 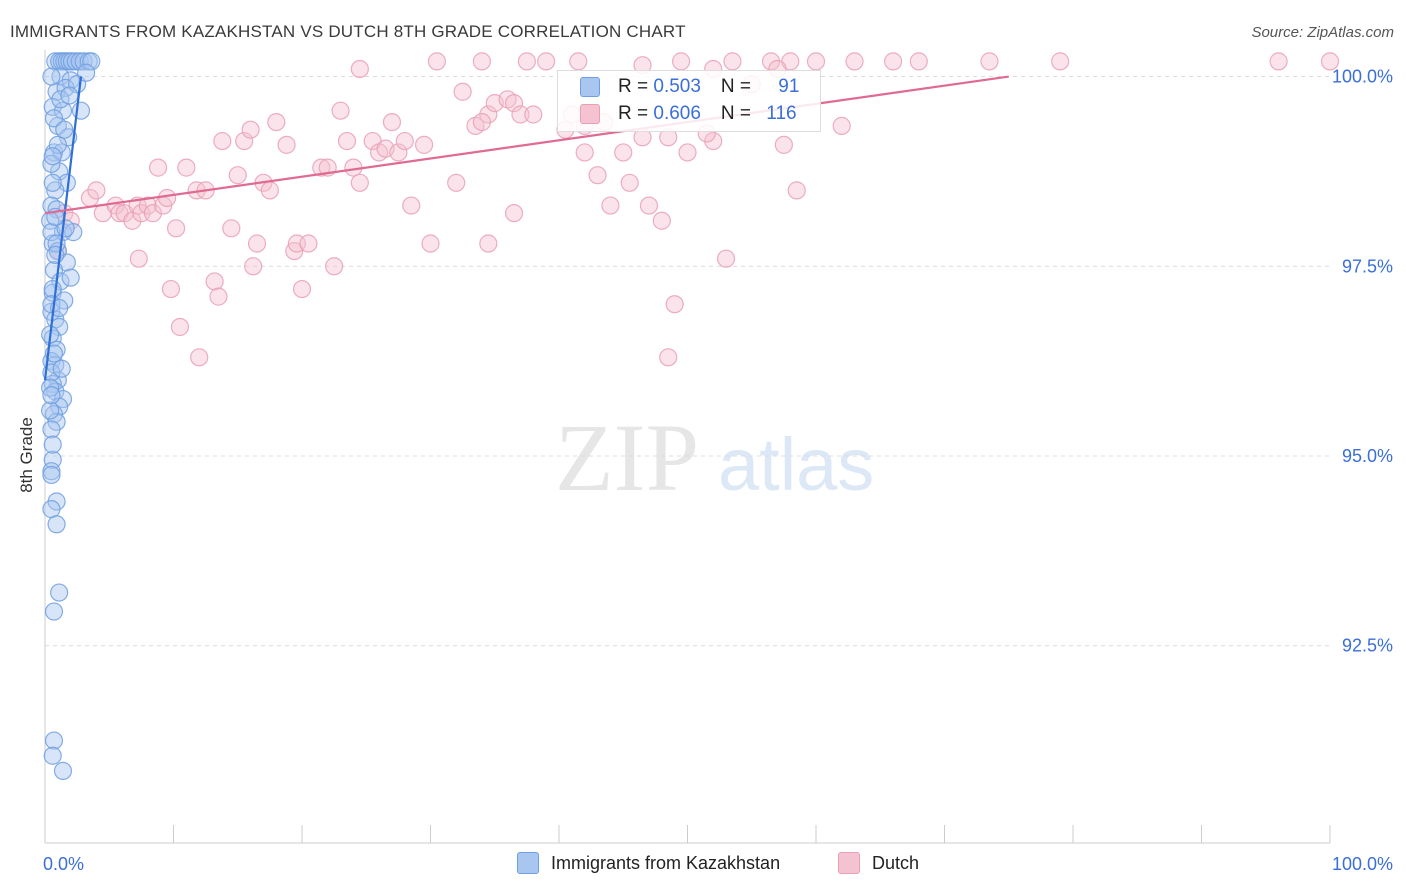 What do you see at coordinates (849, 863) in the screenshot?
I see `dutch-legend-swatch` at bounding box center [849, 863].